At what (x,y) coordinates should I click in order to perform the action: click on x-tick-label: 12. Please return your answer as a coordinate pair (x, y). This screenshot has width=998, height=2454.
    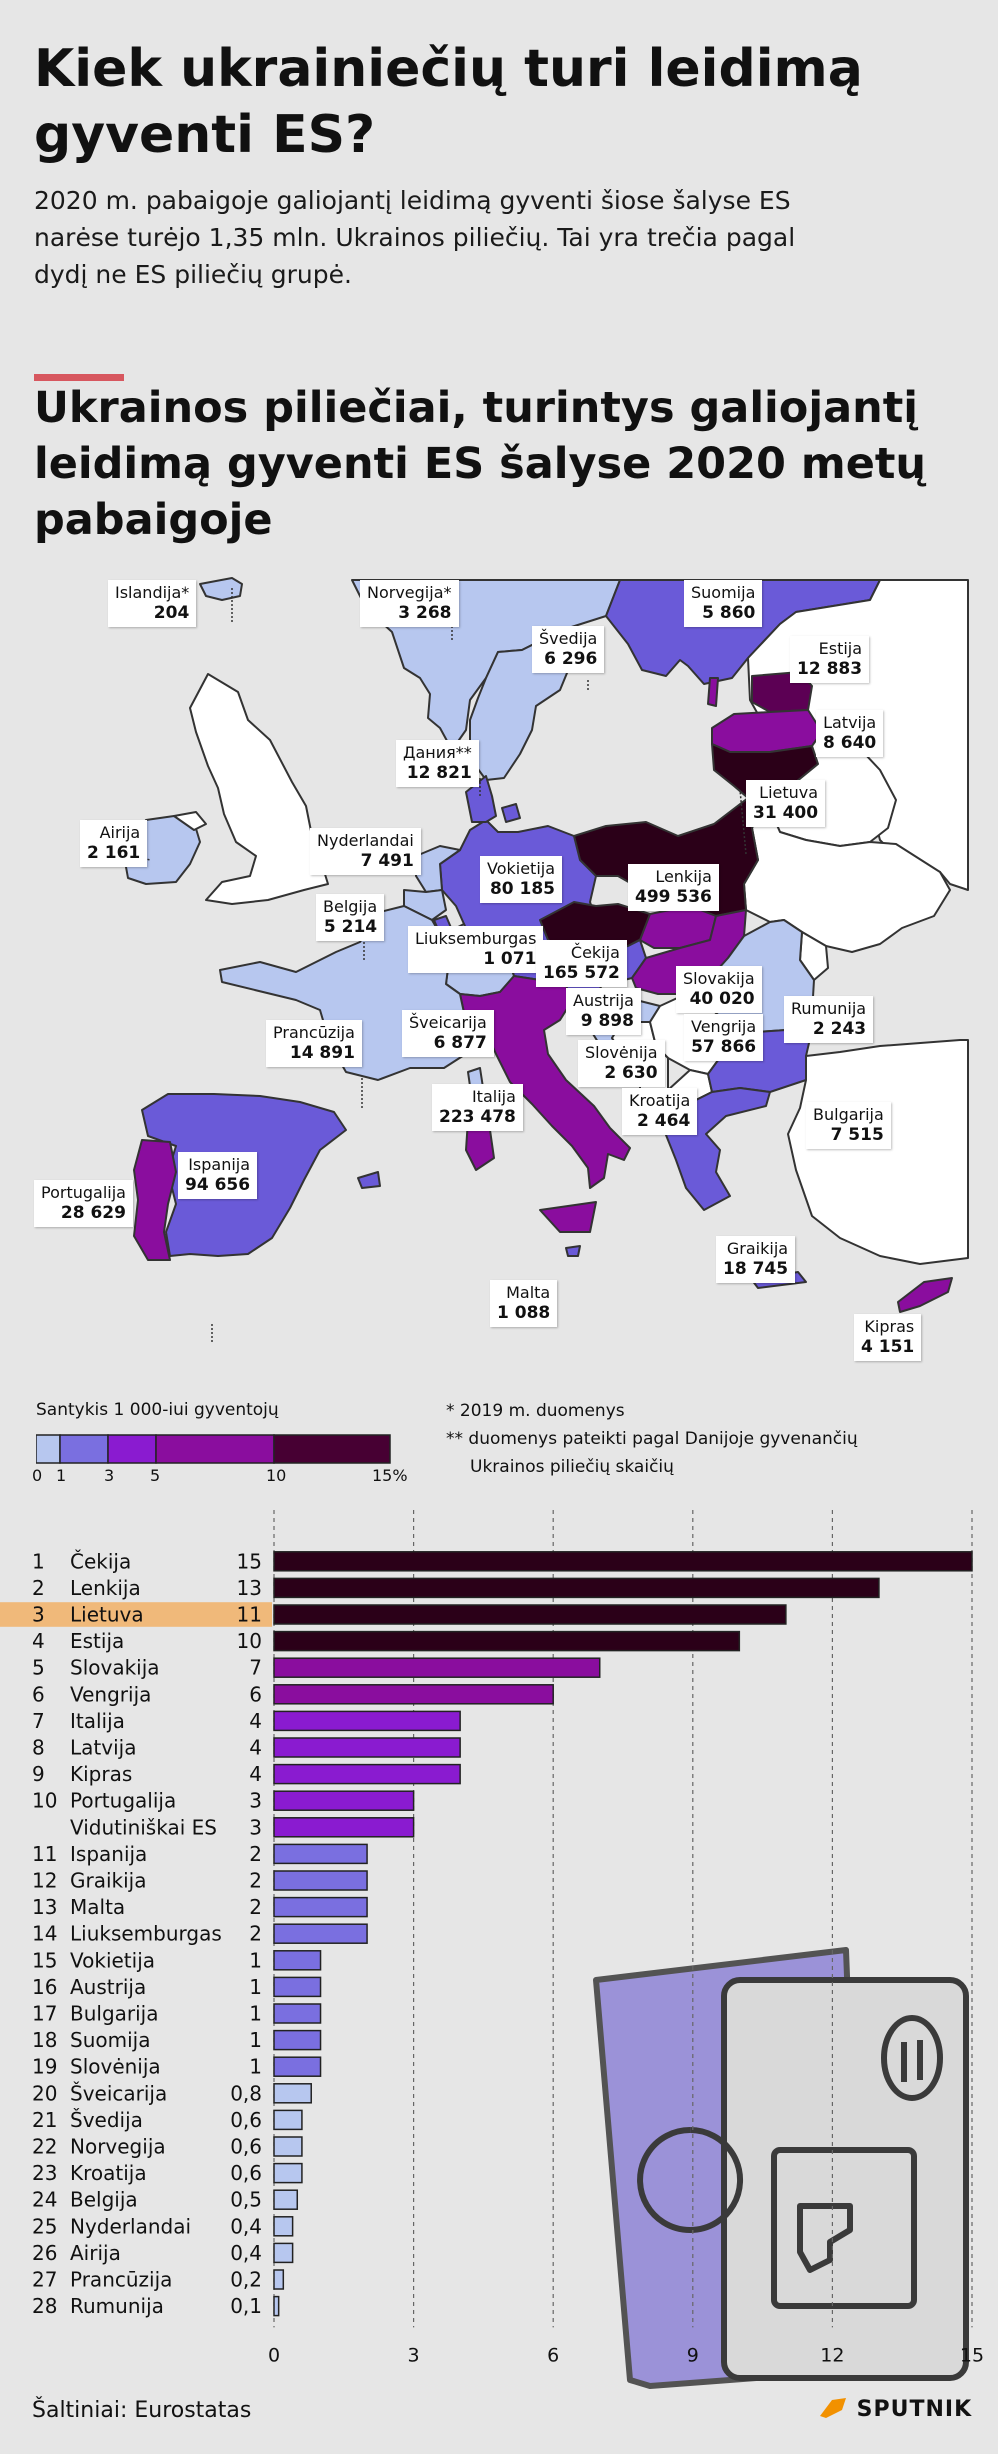
    Looking at the image, I should click on (832, 2355).